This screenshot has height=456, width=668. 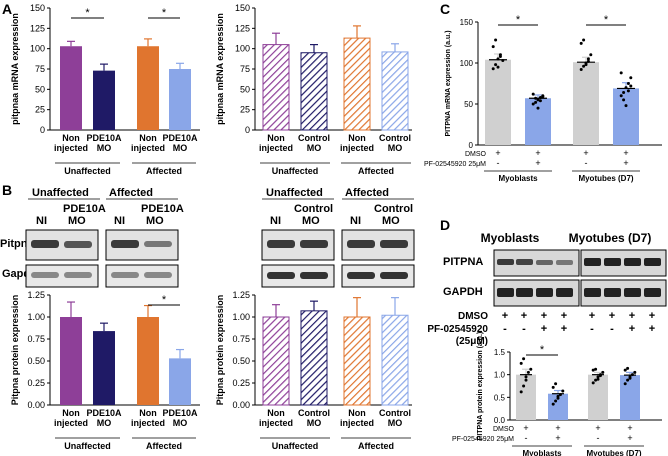 What do you see at coordinates (162, 209) in the screenshot?
I see `lane-top-label: PDE10A` at bounding box center [162, 209].